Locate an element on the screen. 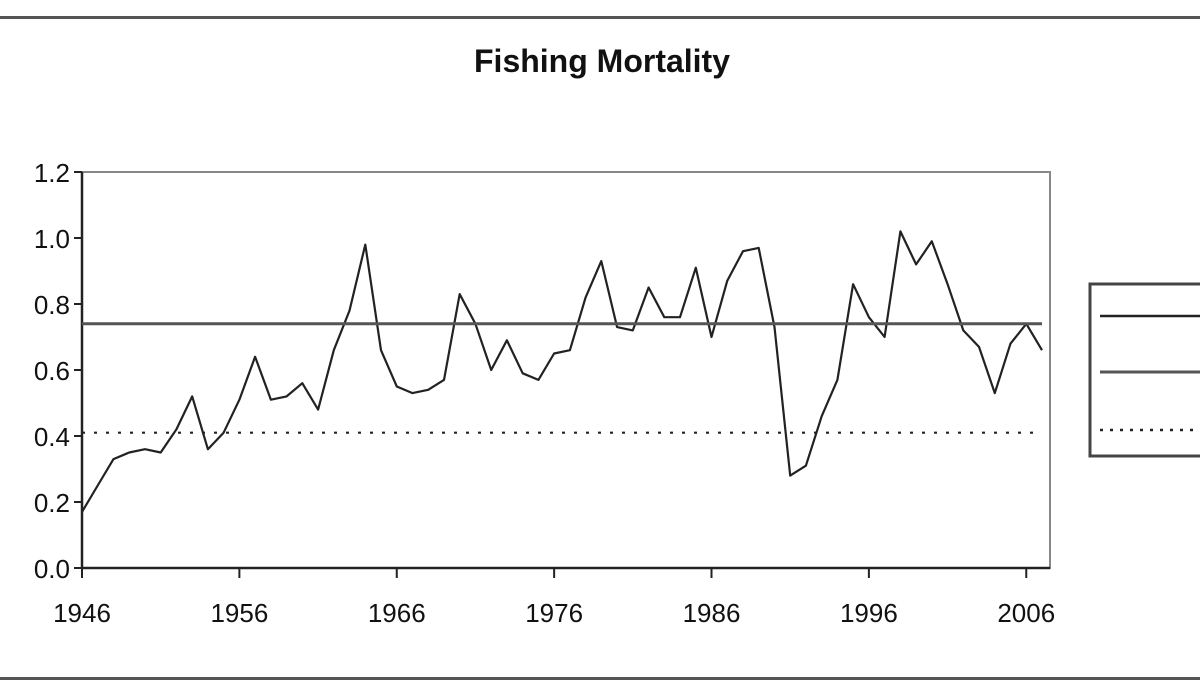 This screenshot has width=1200, height=696. x-tick-label: 1956 is located at coordinates (239, 613).